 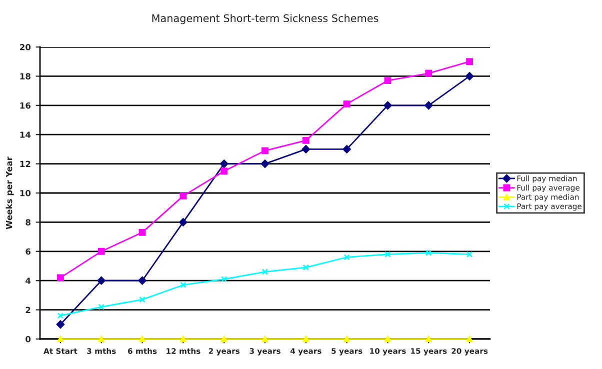 What do you see at coordinates (28, 222) in the screenshot?
I see `y-tick-label: 8` at bounding box center [28, 222].